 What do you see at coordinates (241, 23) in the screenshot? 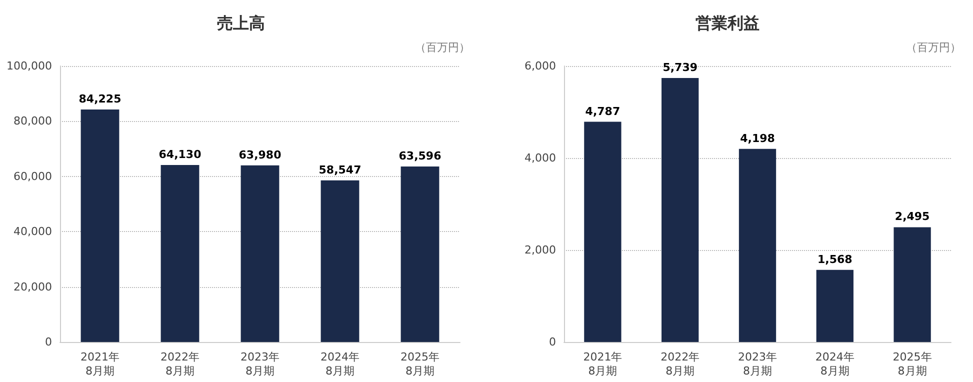
I see `chart-title: 売上高` at bounding box center [241, 23].